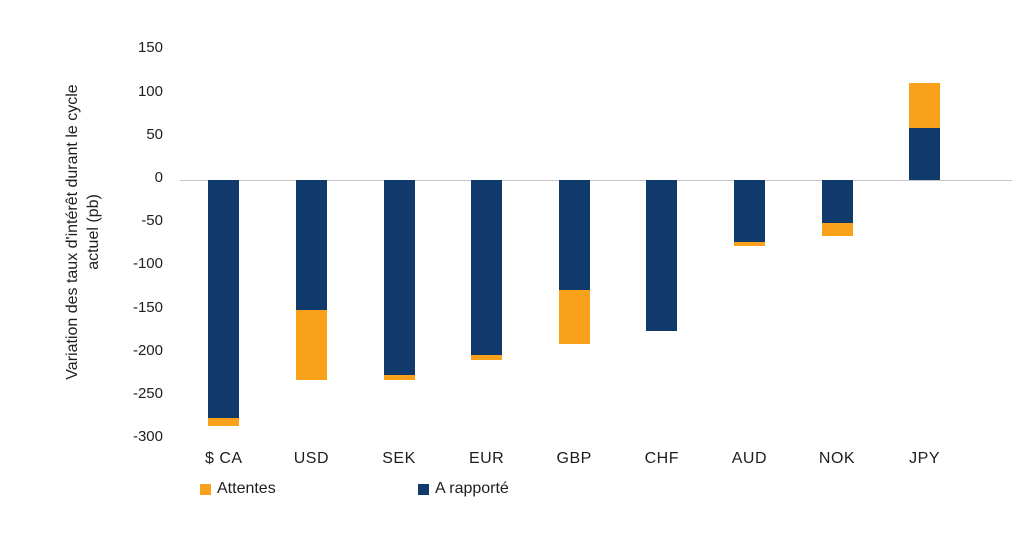  I want to click on x-category-label: EUR, so click(486, 458).